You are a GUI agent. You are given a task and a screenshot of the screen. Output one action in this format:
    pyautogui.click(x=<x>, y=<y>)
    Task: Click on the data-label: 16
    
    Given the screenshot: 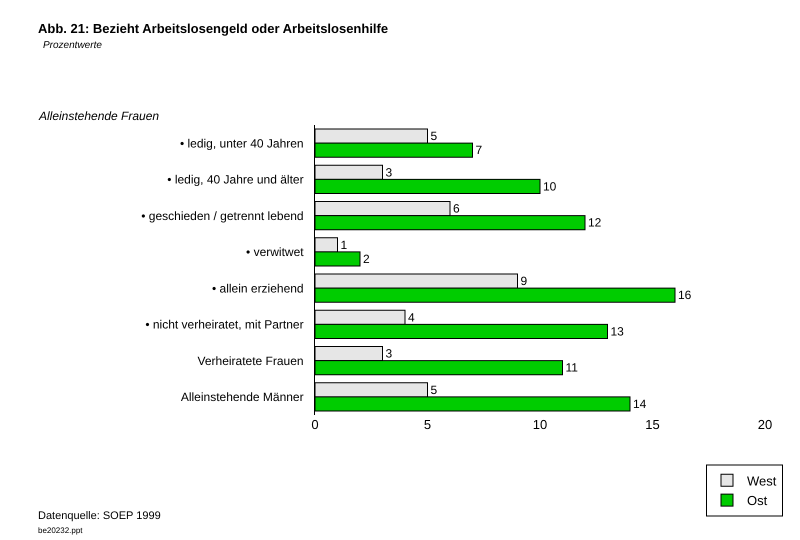 What is the action you would take?
    pyautogui.click(x=685, y=295)
    